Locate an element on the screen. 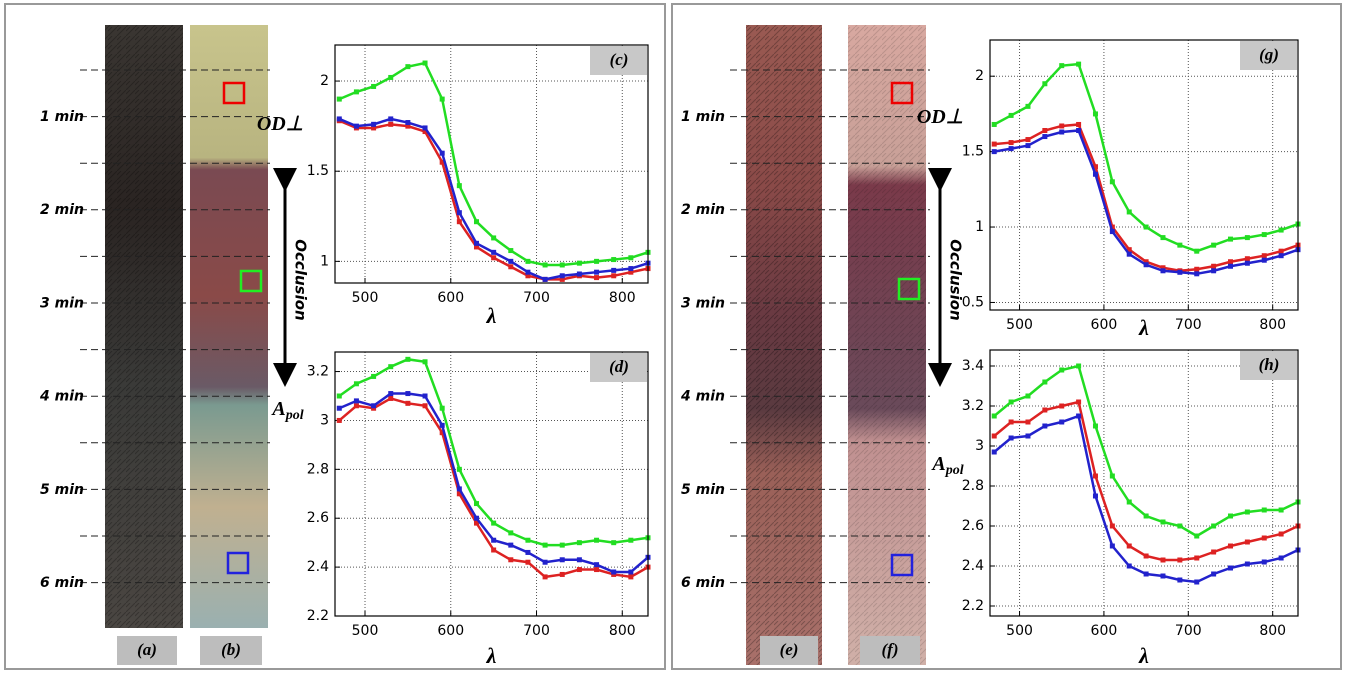 The image size is (1346, 675). panel-label: (c) is located at coordinates (619, 59).